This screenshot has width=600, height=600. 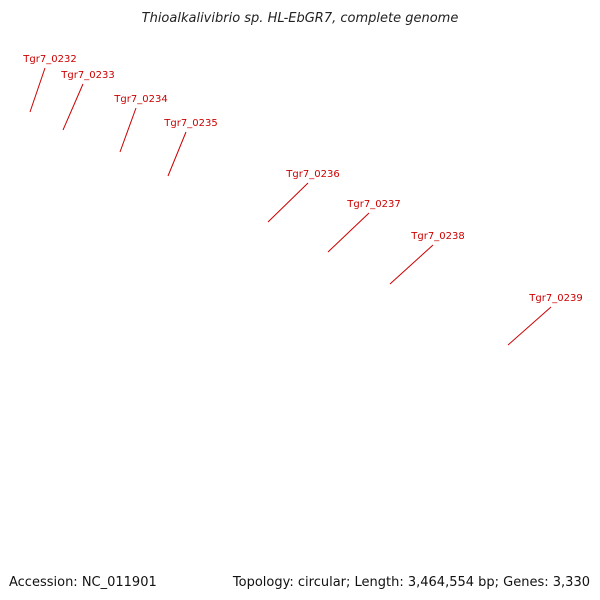 What do you see at coordinates (437, 236) in the screenshot?
I see `gene-label: Tgr7_0238` at bounding box center [437, 236].